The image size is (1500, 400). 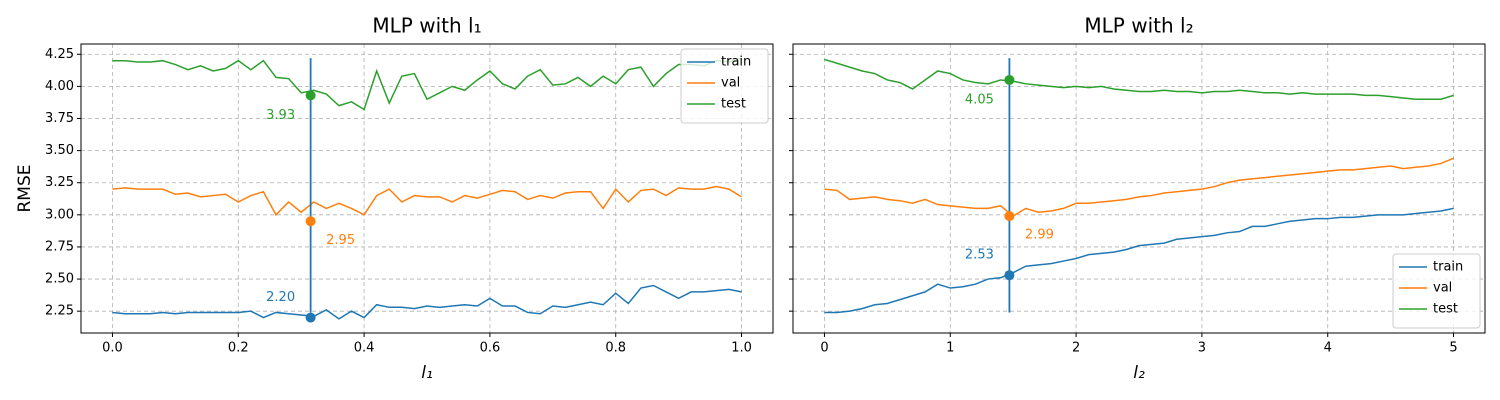 What do you see at coordinates (364, 348) in the screenshot?
I see `x-tick-label: 0.4` at bounding box center [364, 348].